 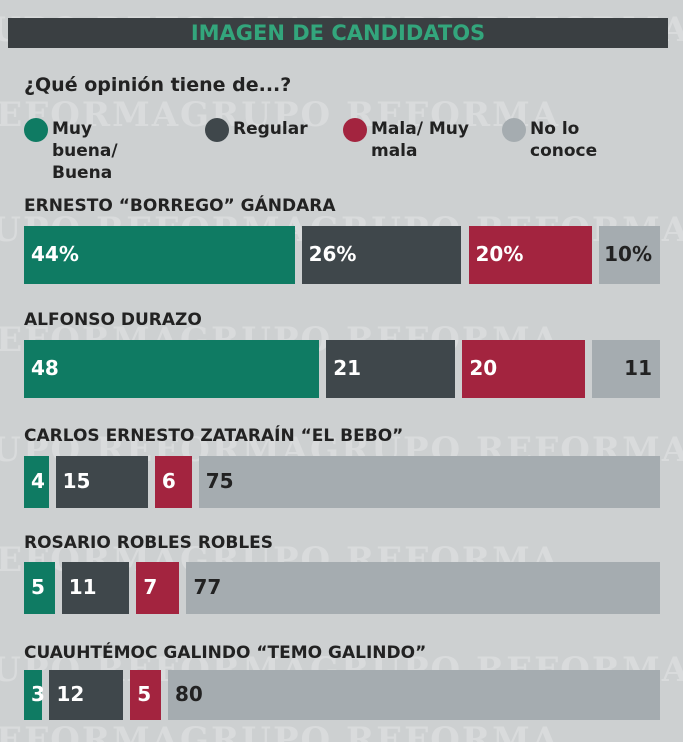 What do you see at coordinates (564, 140) in the screenshot?
I see `legend-label: No lo conoce` at bounding box center [564, 140].